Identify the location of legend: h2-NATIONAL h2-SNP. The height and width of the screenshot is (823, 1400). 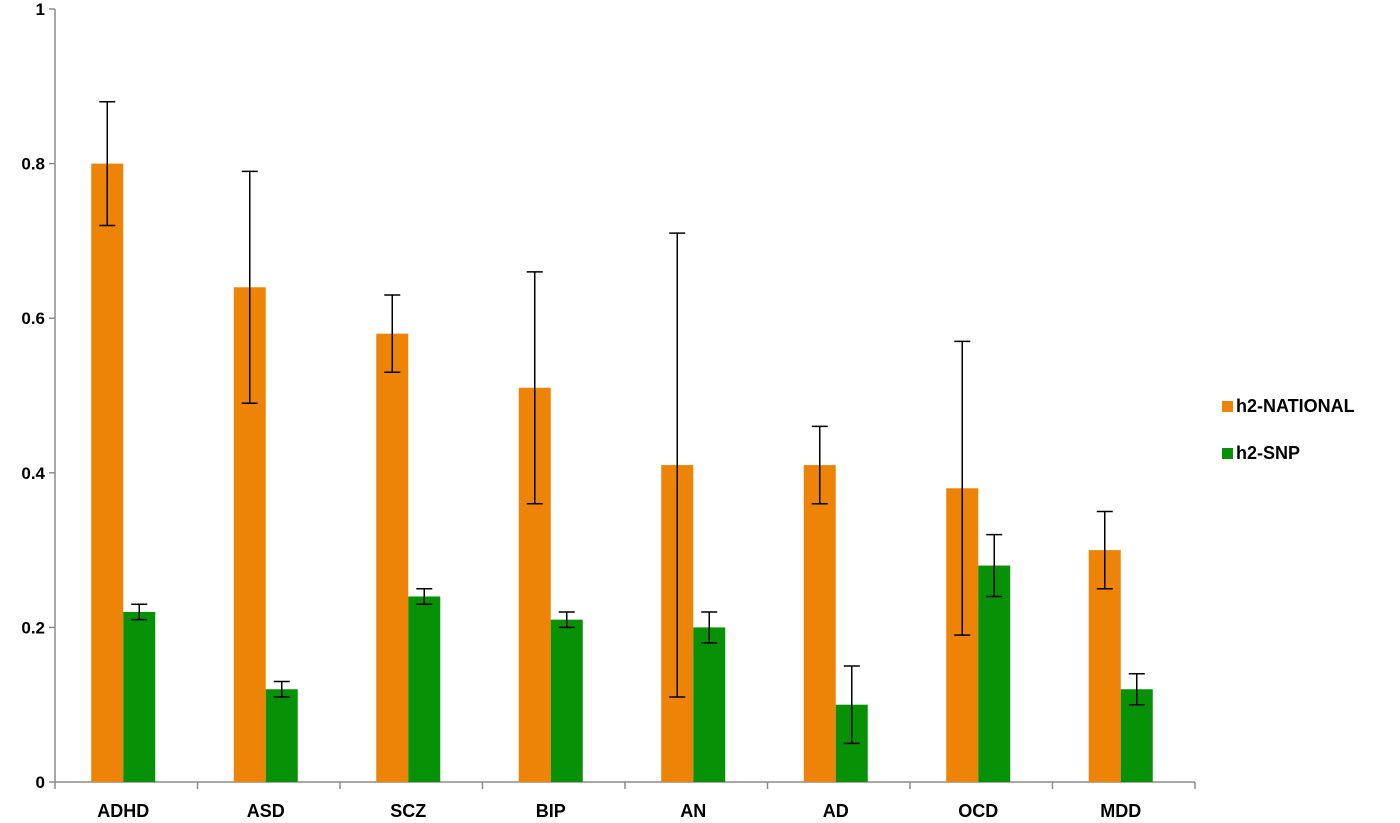
(1288, 429).